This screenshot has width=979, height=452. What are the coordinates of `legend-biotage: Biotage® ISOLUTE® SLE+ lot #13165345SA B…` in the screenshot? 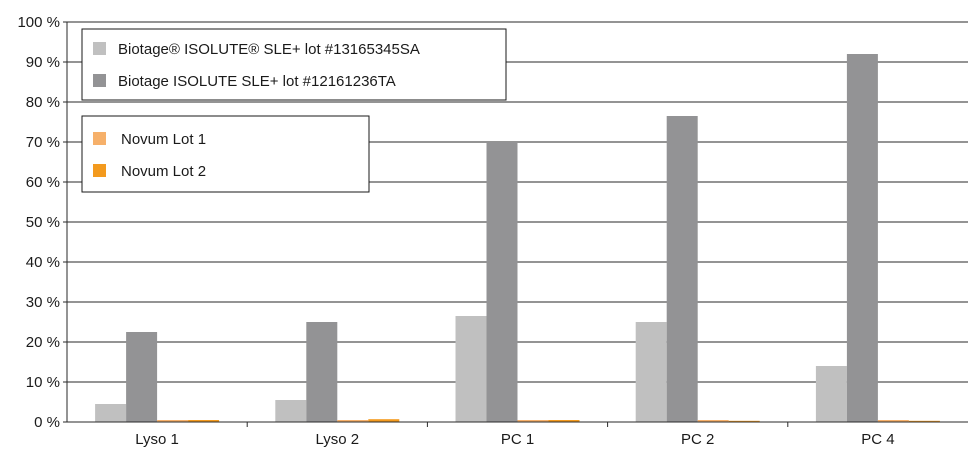 It's located at (294, 64).